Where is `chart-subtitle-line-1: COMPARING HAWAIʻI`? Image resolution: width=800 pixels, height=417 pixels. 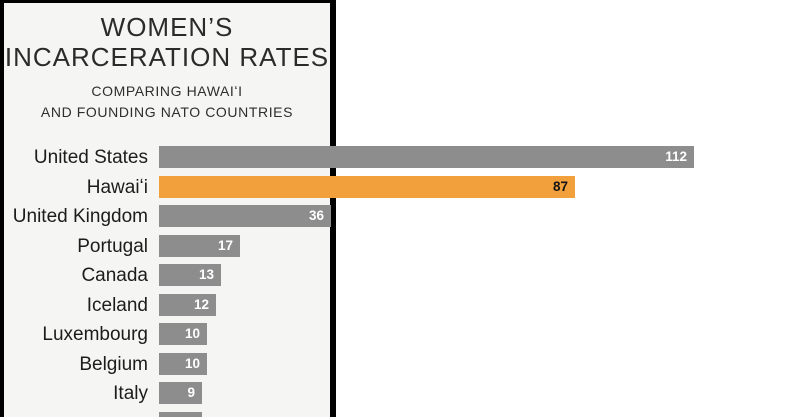
chart-subtitle-line-1: COMPARING HAWAIʻI is located at coordinates (167, 91).